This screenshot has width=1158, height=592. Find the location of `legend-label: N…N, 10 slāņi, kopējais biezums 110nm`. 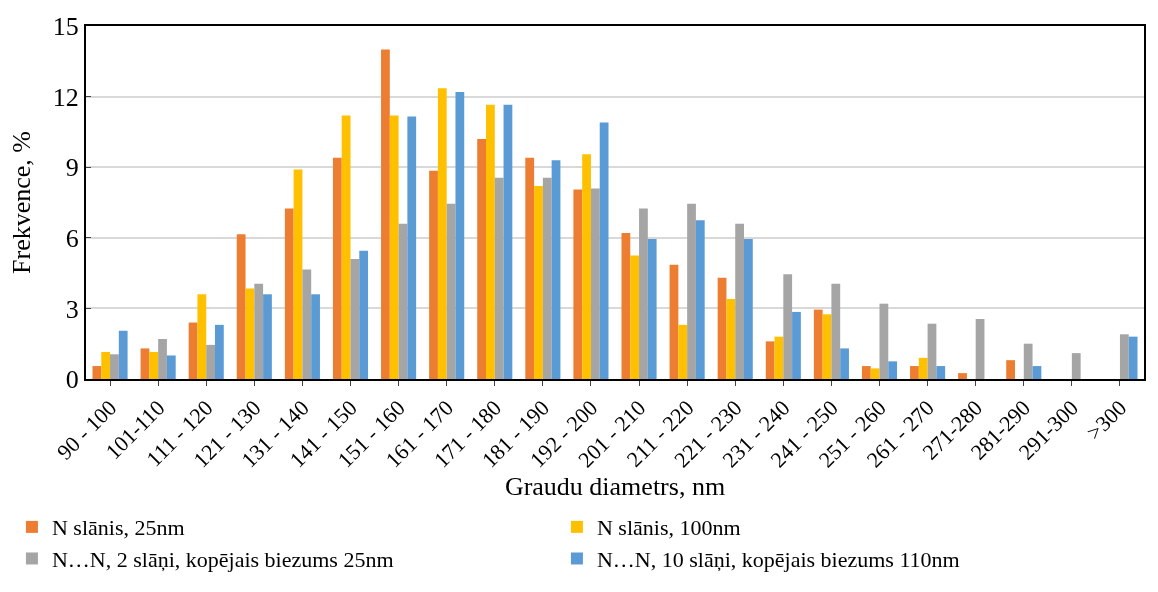

legend-label: N…N, 10 slāņi, kopējais biezums 110nm is located at coordinates (778, 560).